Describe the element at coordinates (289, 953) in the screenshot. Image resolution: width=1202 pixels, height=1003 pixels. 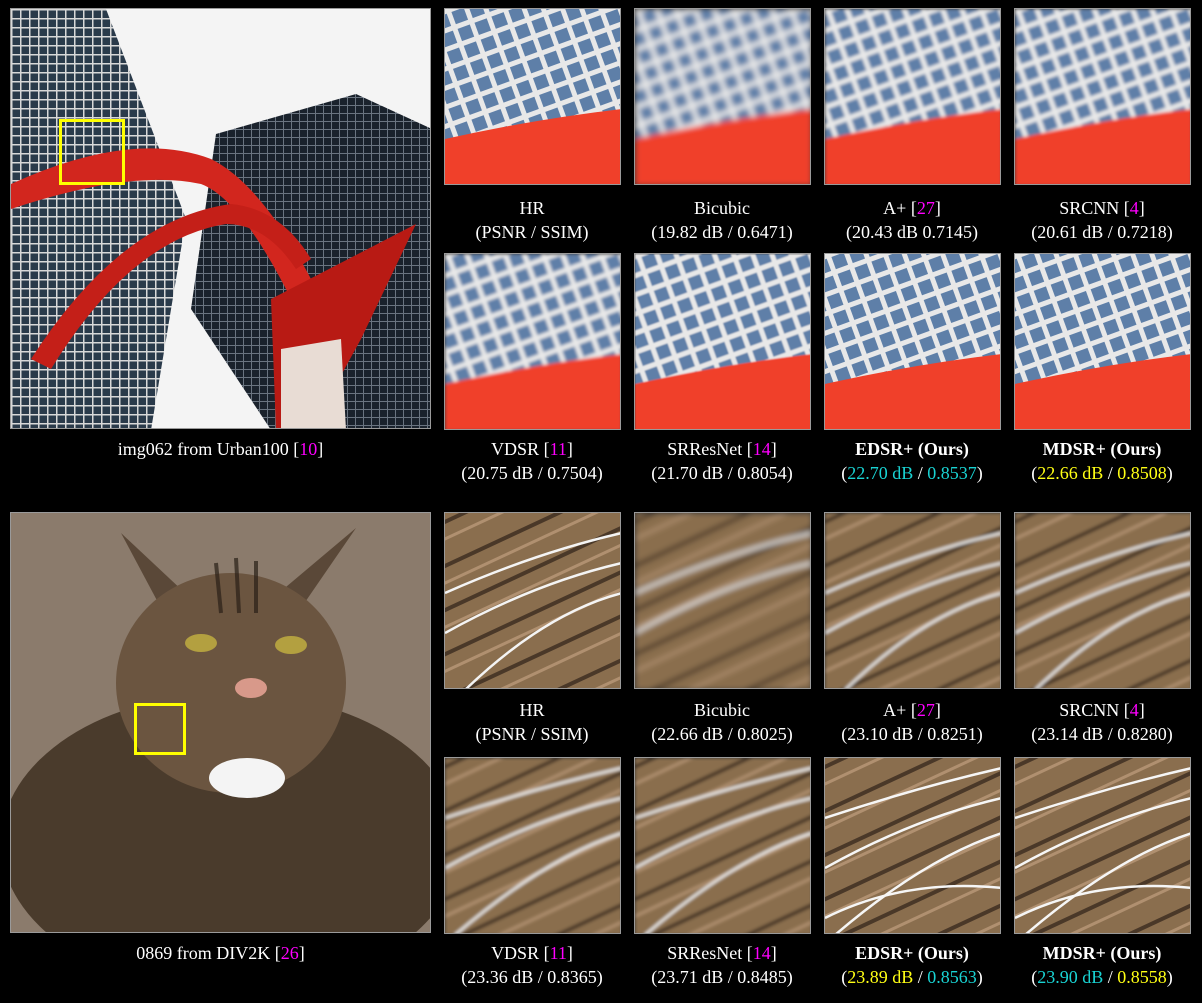
I see `citation-ref: 26` at that location.